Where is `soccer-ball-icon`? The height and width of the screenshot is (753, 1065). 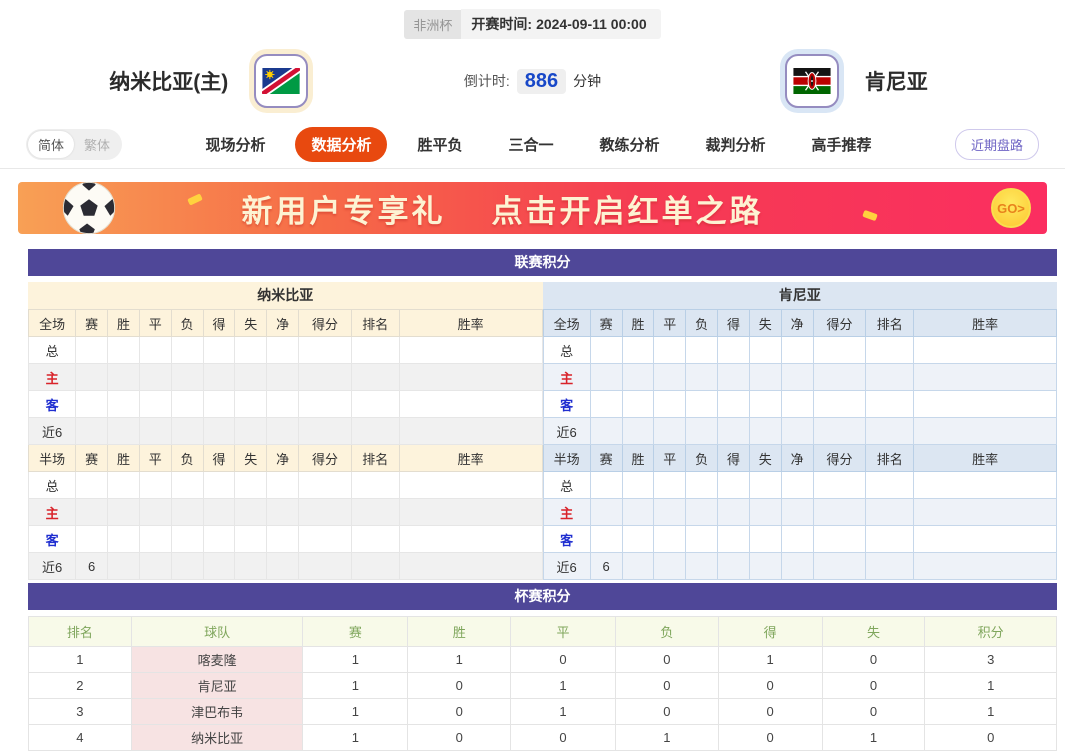
soccer-ball-icon is located at coordinates (89, 208).